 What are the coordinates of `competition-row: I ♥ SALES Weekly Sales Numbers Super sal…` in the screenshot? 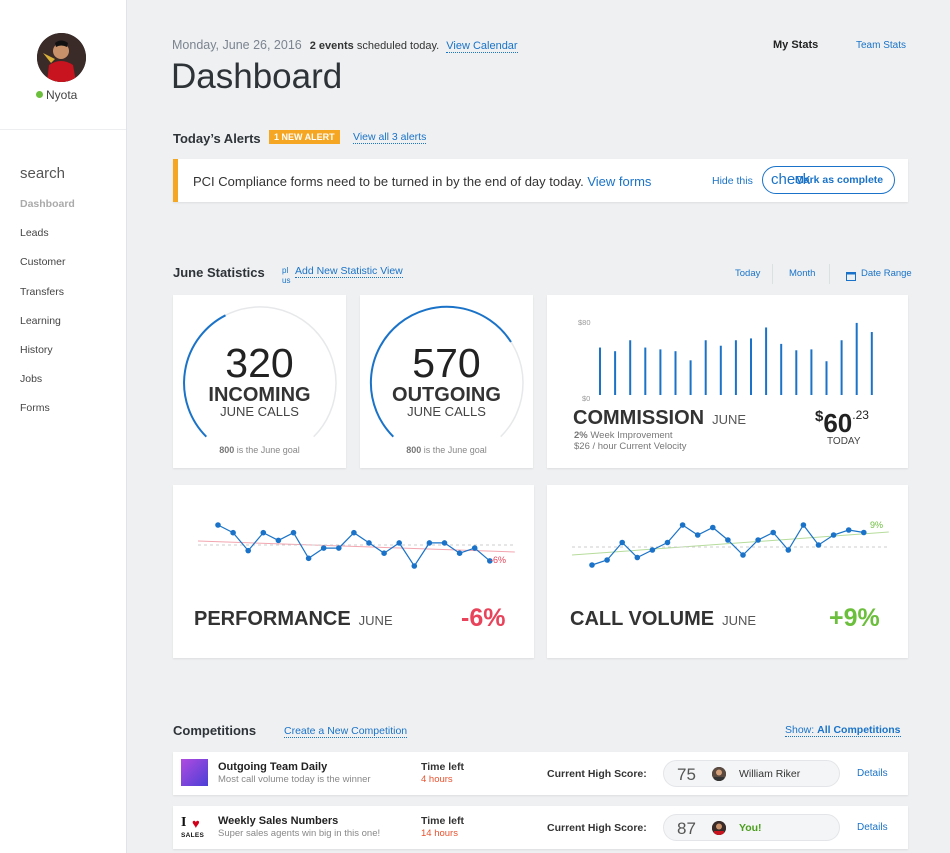 It's located at (540, 827).